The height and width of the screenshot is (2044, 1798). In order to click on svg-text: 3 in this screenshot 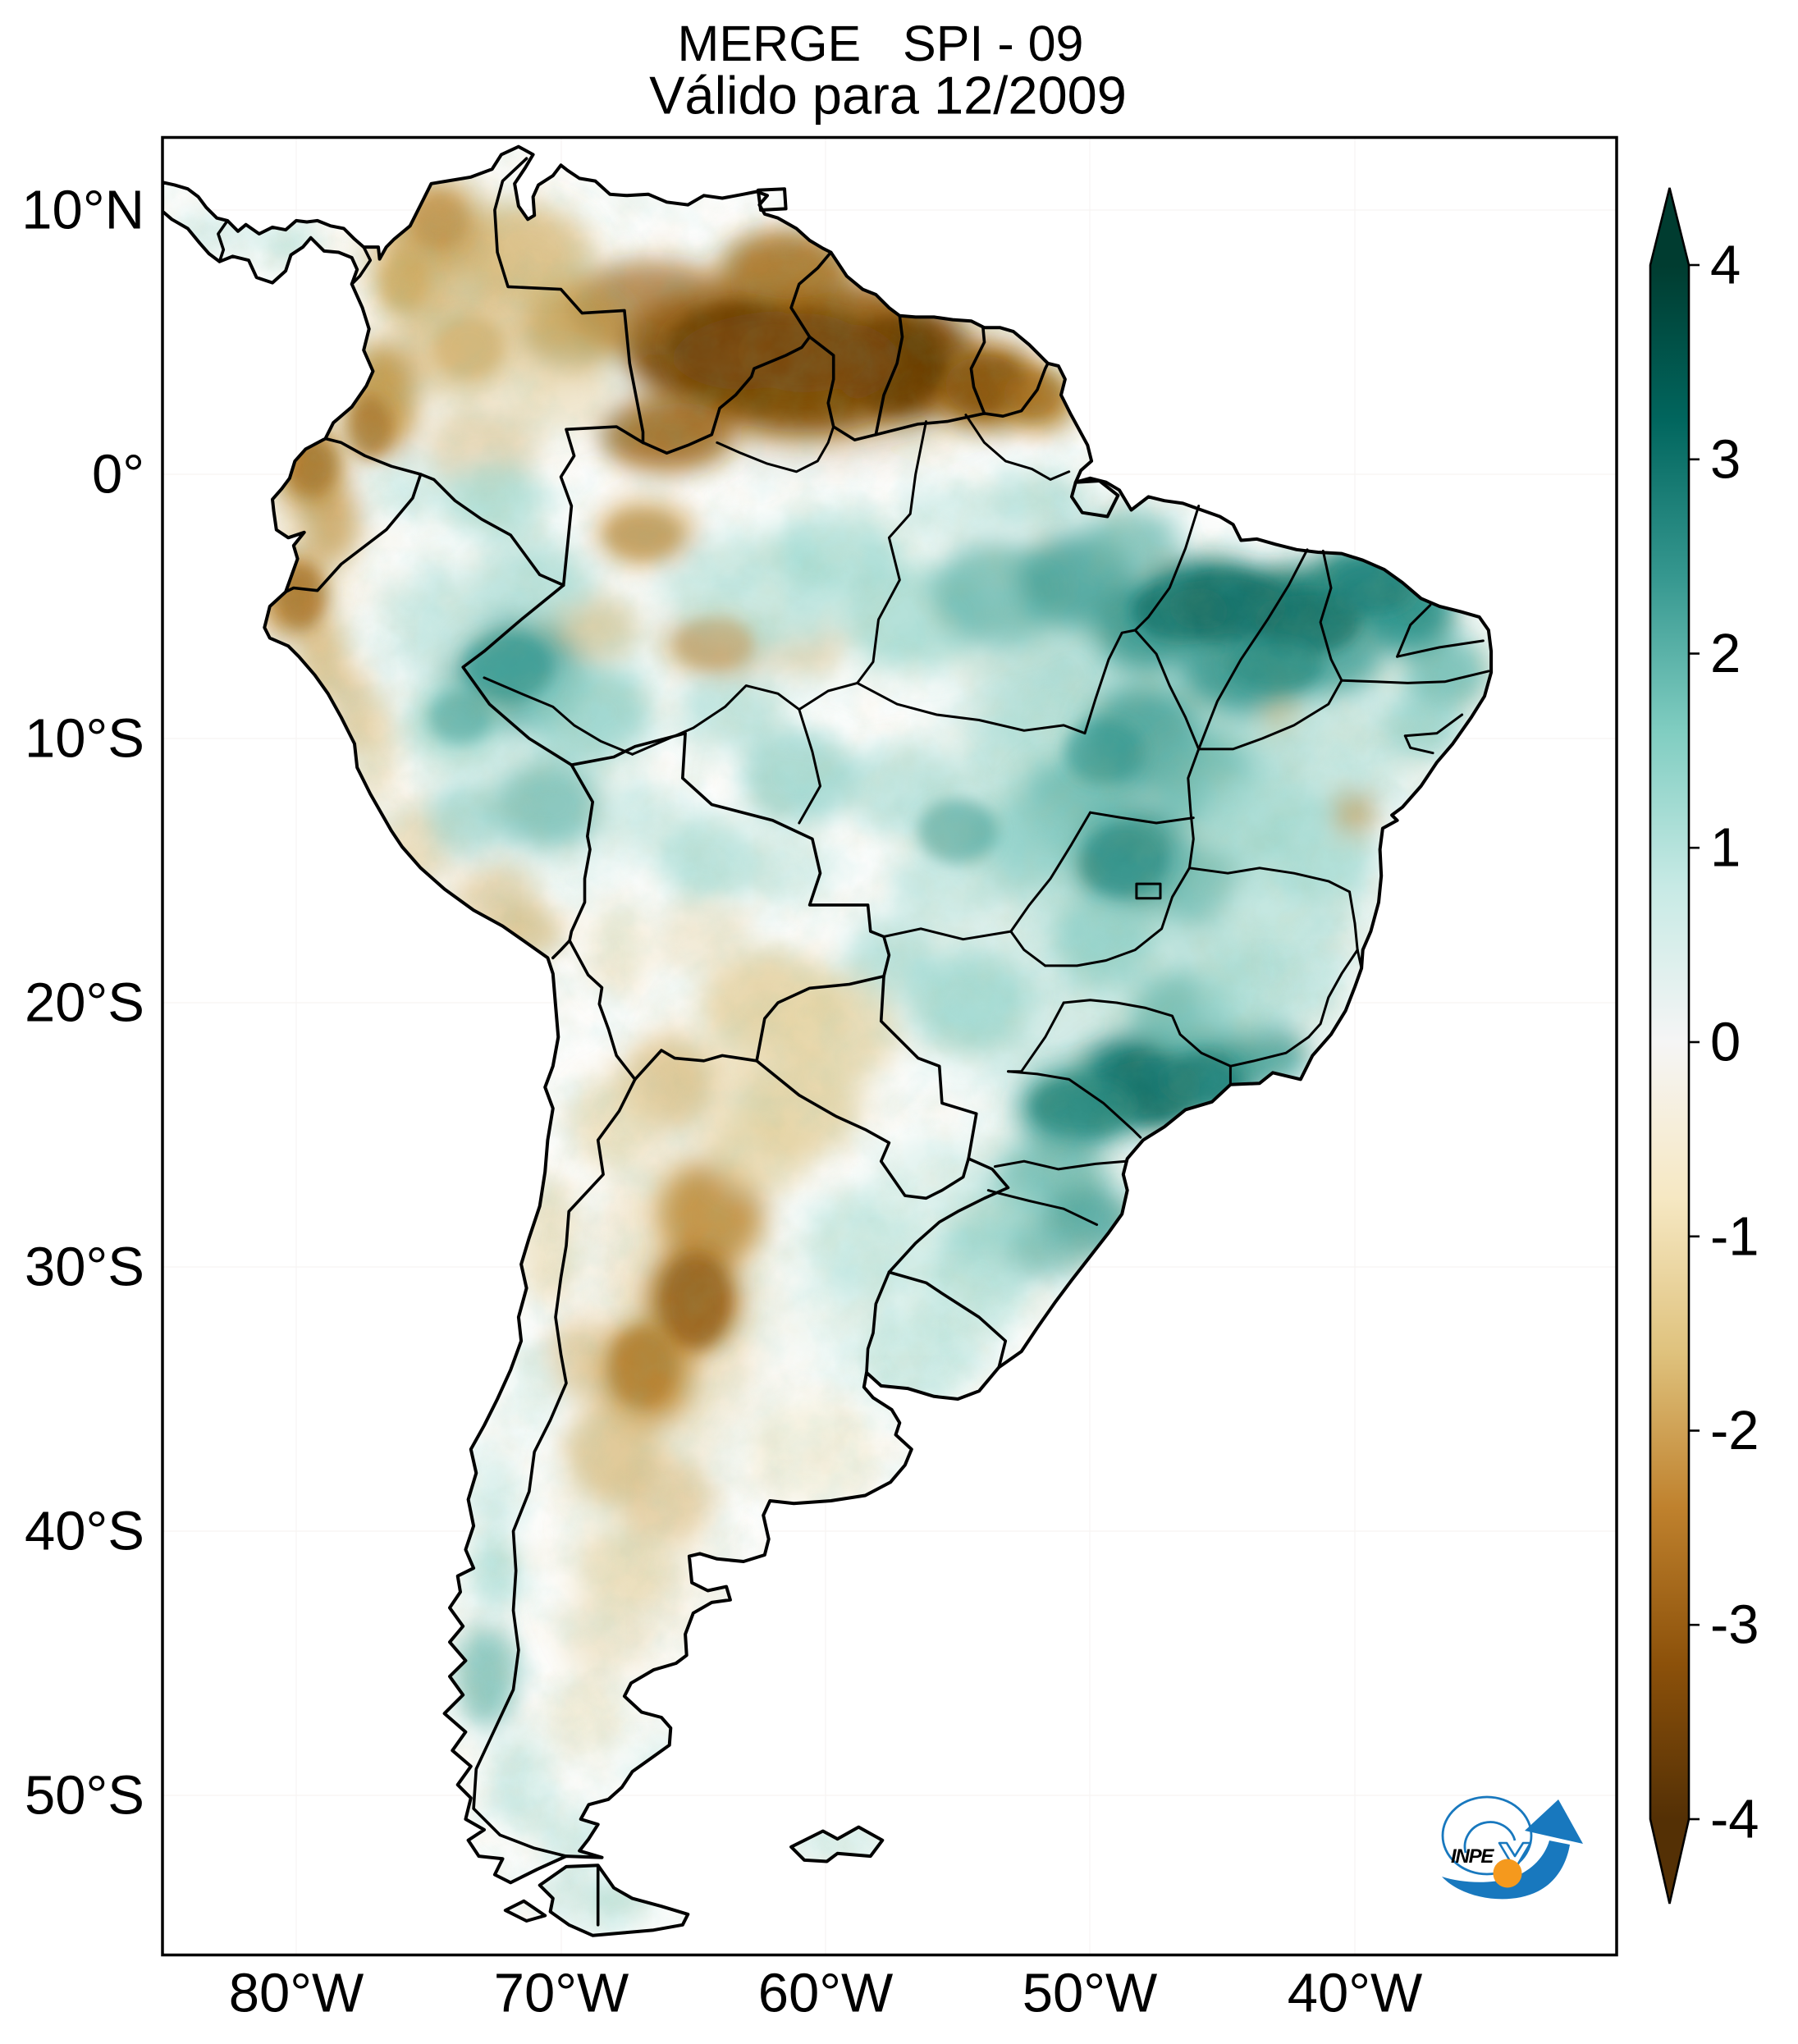, I will do `click(1725, 459)`.